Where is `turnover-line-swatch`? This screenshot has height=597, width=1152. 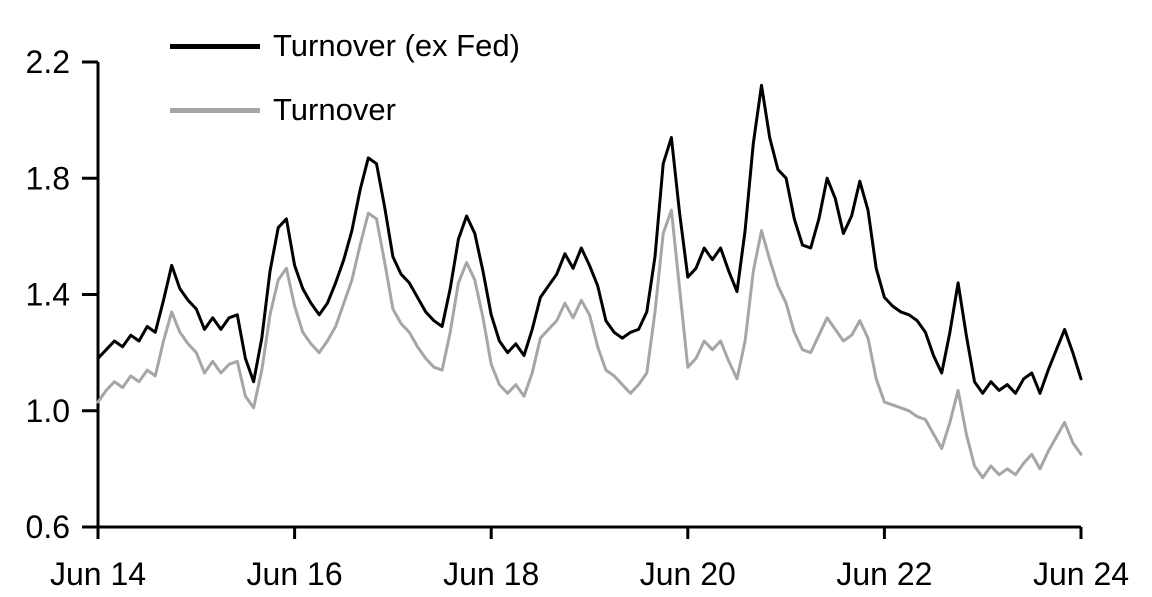
turnover-line-swatch is located at coordinates (215, 110).